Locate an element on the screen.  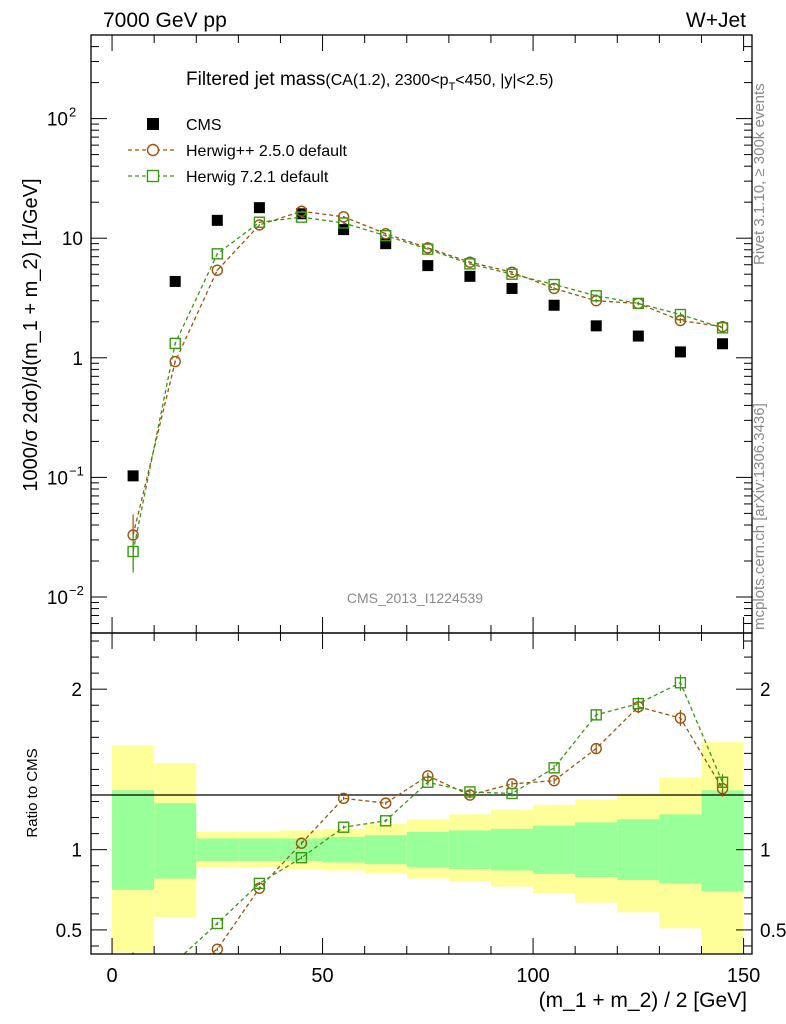
header-right: W+Jet is located at coordinates (716, 20).